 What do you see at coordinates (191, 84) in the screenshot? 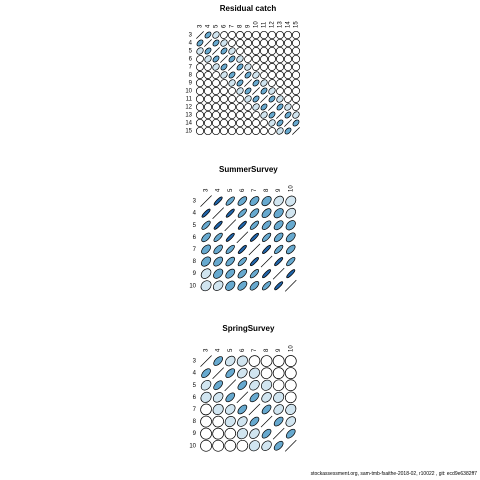
I see `row-age-label: 9` at bounding box center [191, 84].